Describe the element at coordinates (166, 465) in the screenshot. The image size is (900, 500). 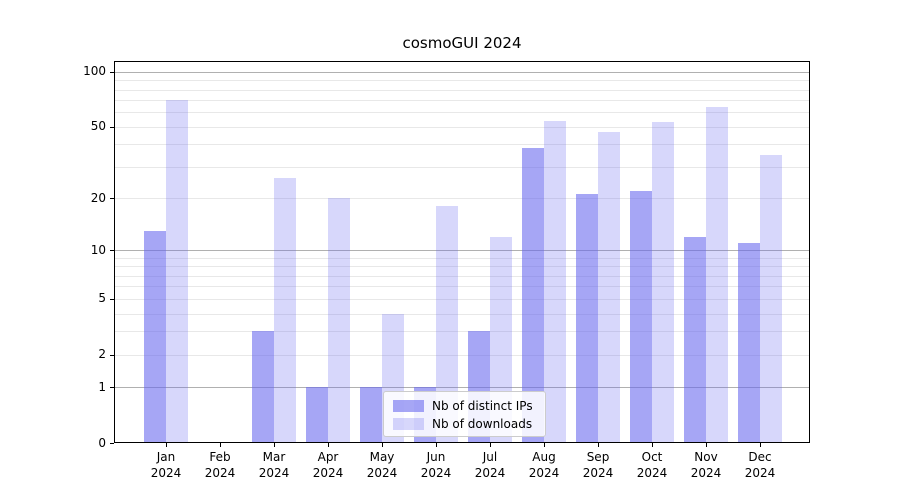
I see `x-tick-label: Jan 2024` at that location.